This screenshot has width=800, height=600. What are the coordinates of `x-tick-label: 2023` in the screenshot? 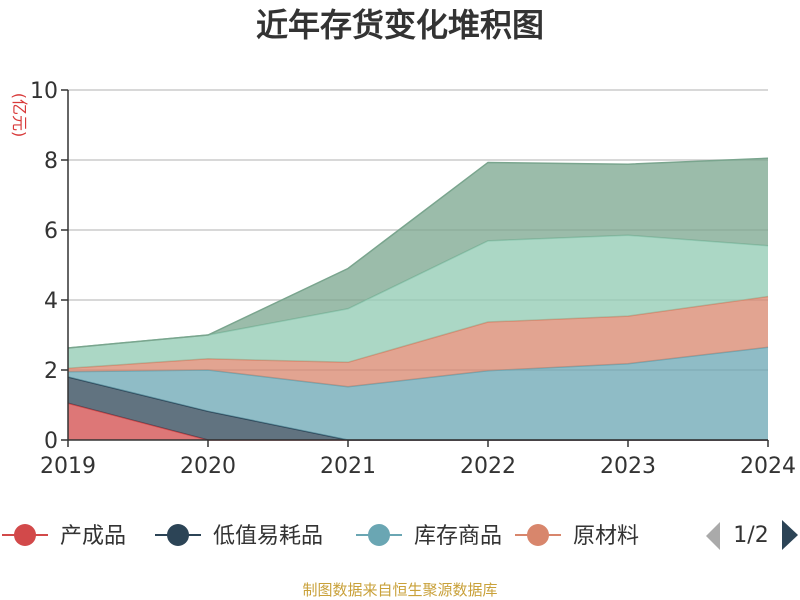 It's located at (628, 466).